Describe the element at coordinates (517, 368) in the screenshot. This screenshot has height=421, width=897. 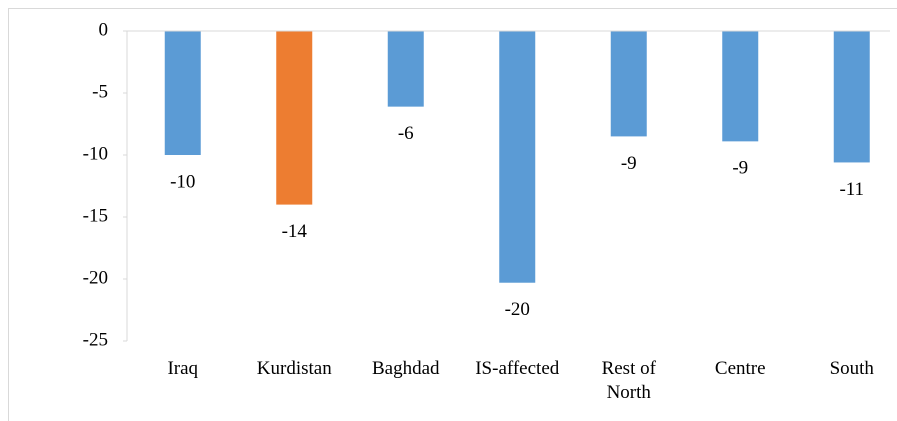
I see `x-tick-label: IS-affected` at that location.